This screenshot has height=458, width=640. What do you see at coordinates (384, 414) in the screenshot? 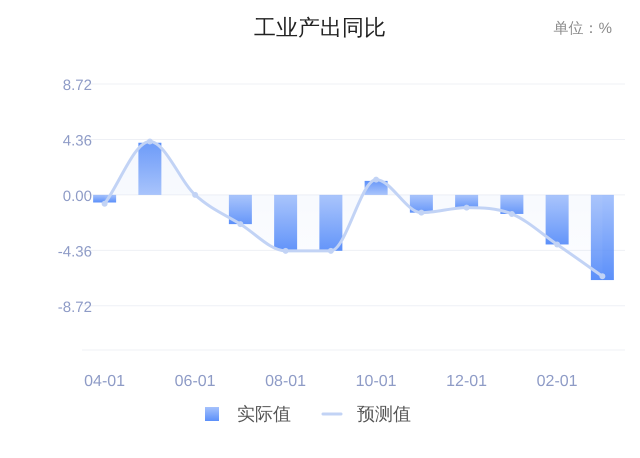
I see `legend-label: 预测值` at bounding box center [384, 414].